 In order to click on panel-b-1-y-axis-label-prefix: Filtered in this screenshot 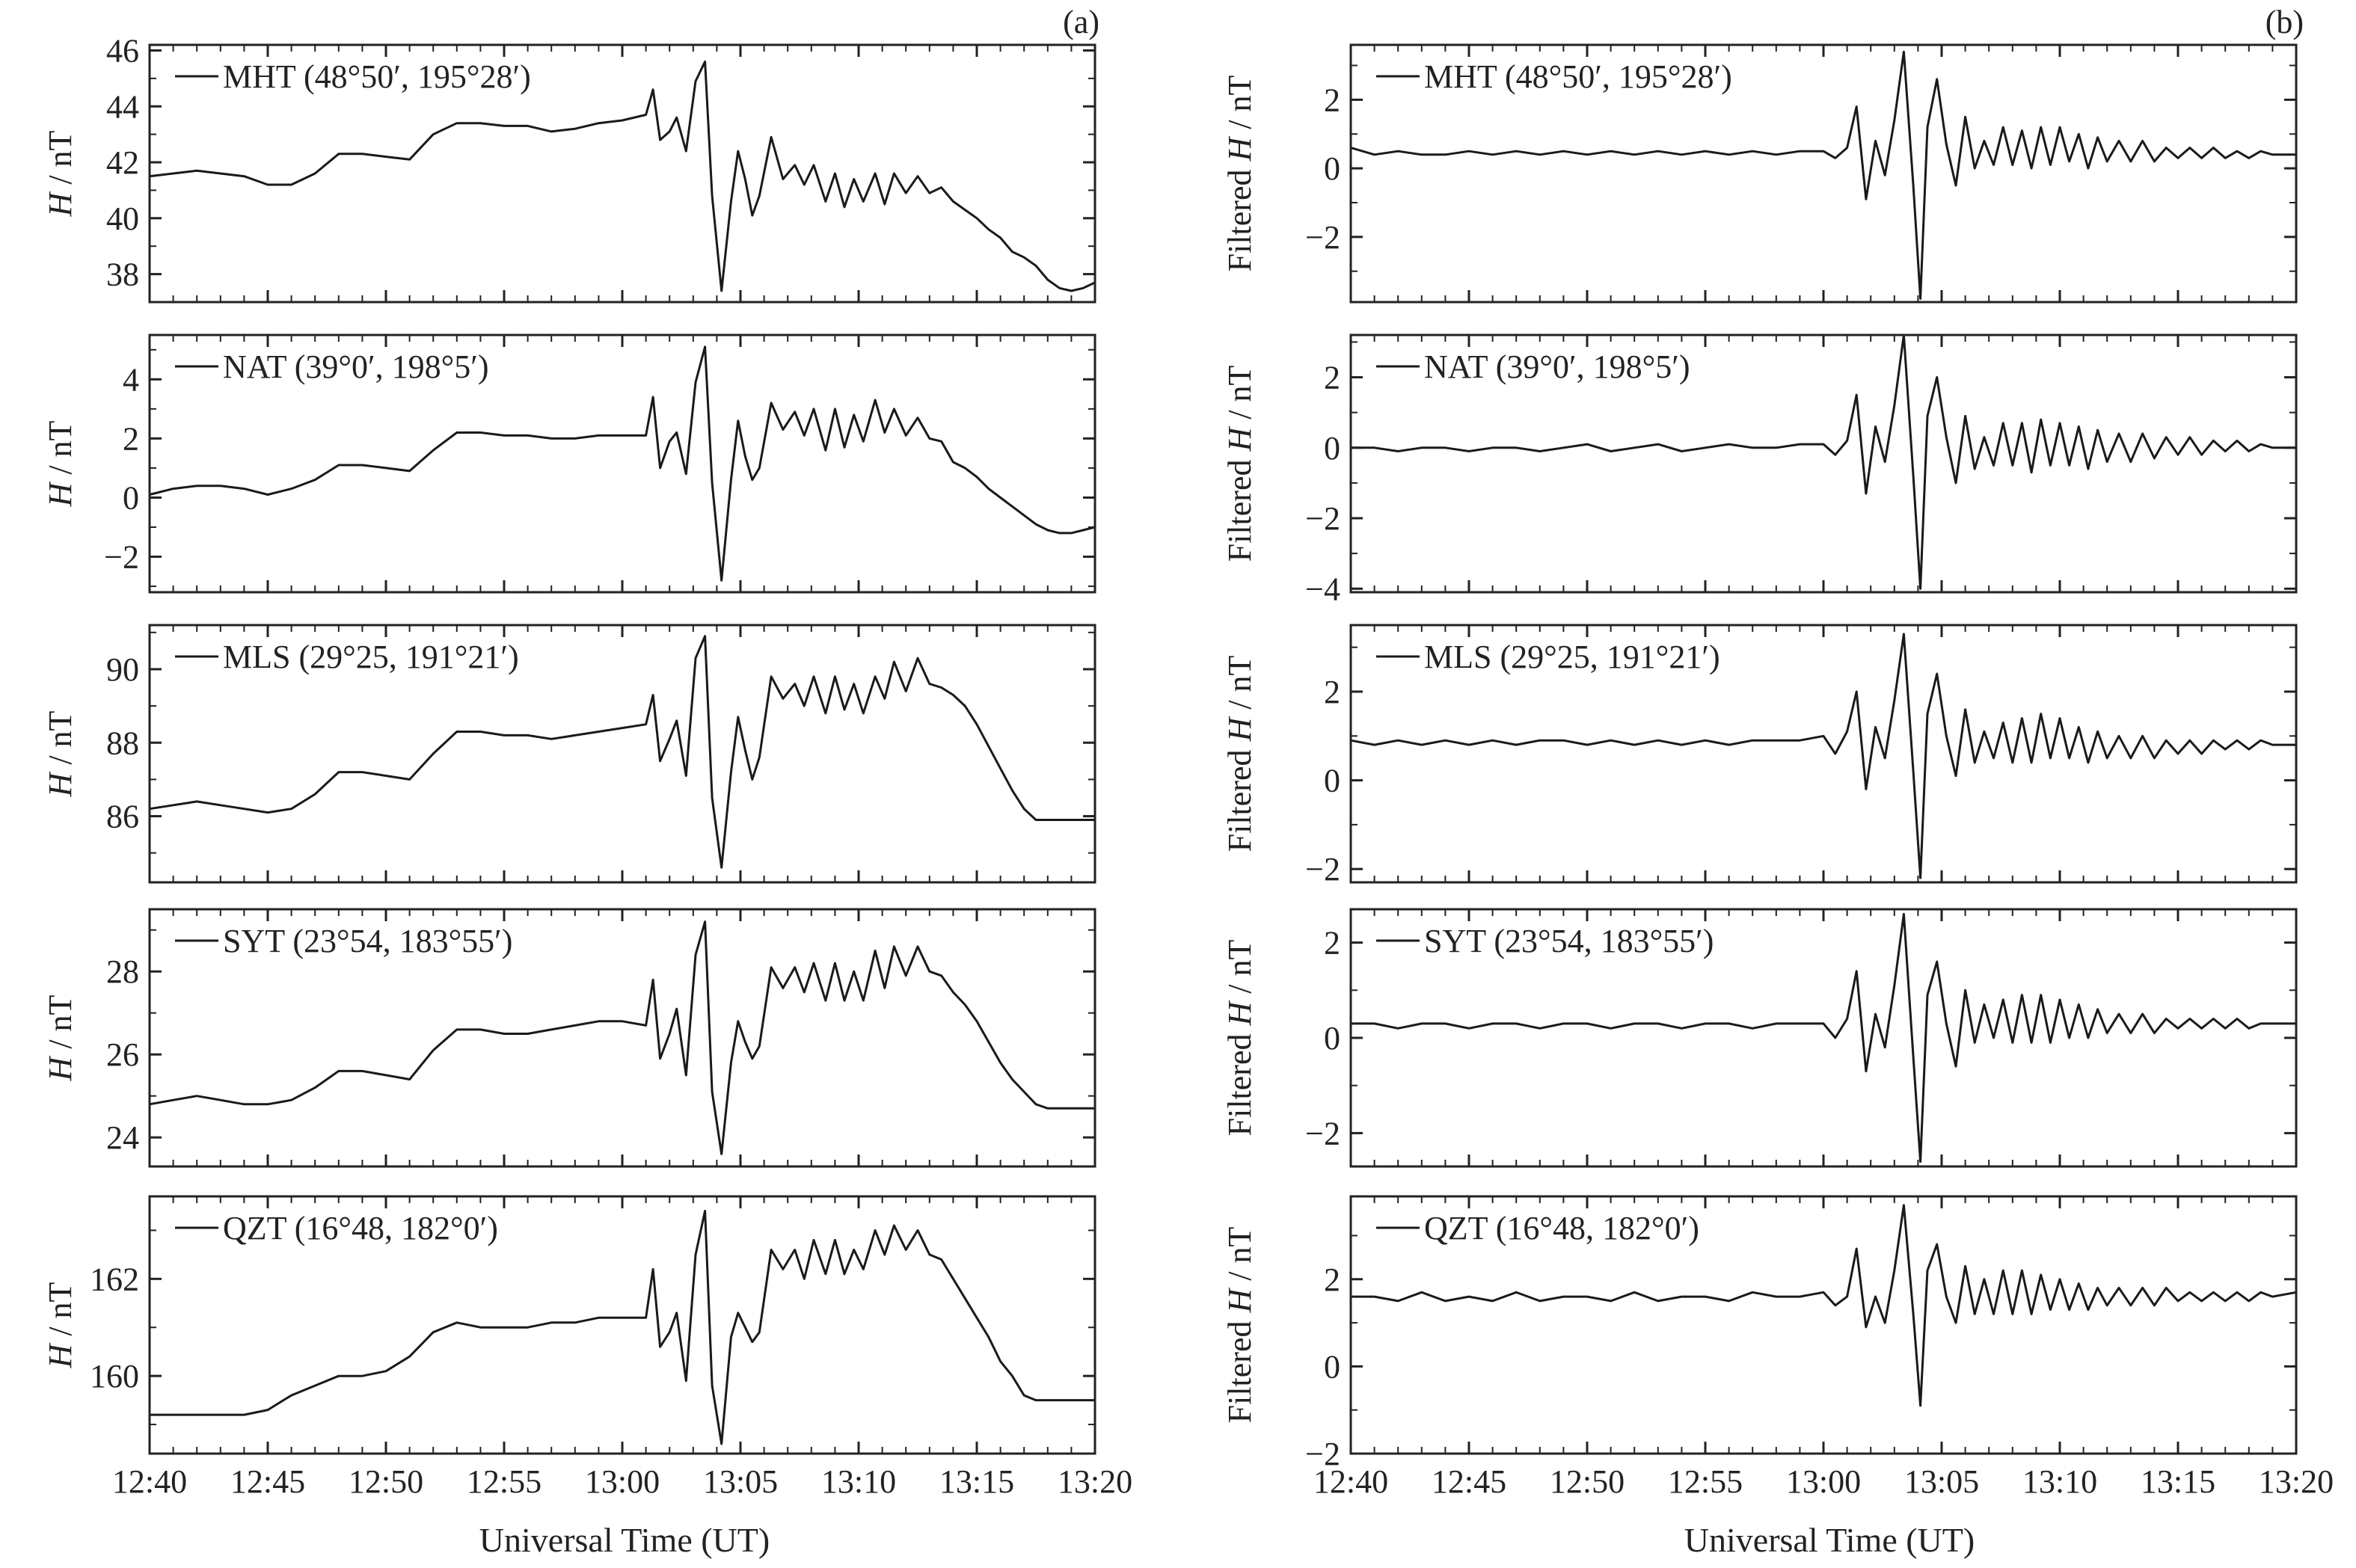, I will do `click(1239, 507)`.